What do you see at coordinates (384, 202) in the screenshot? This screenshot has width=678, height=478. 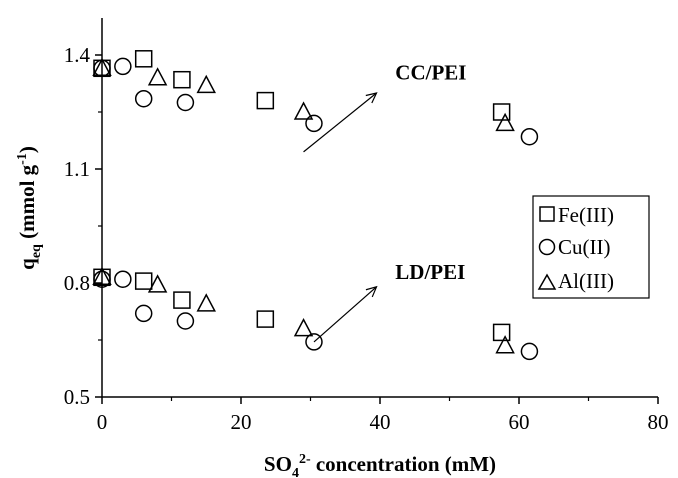 I see `annotation-group: CC/PEI LD/PEI` at bounding box center [384, 202].